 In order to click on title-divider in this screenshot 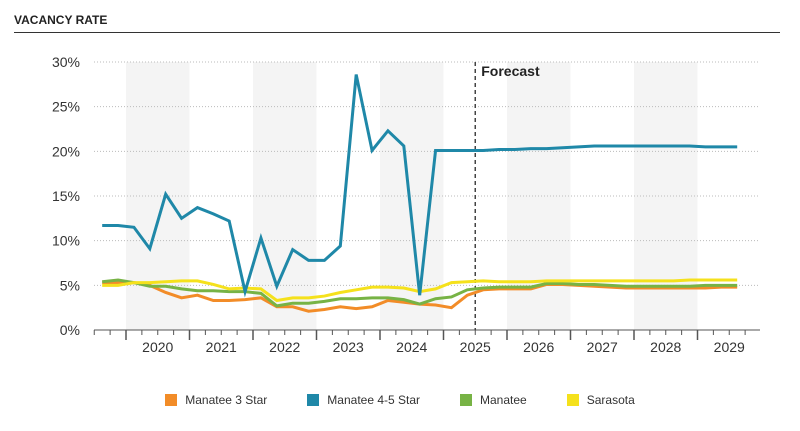, I will do `click(397, 32)`.